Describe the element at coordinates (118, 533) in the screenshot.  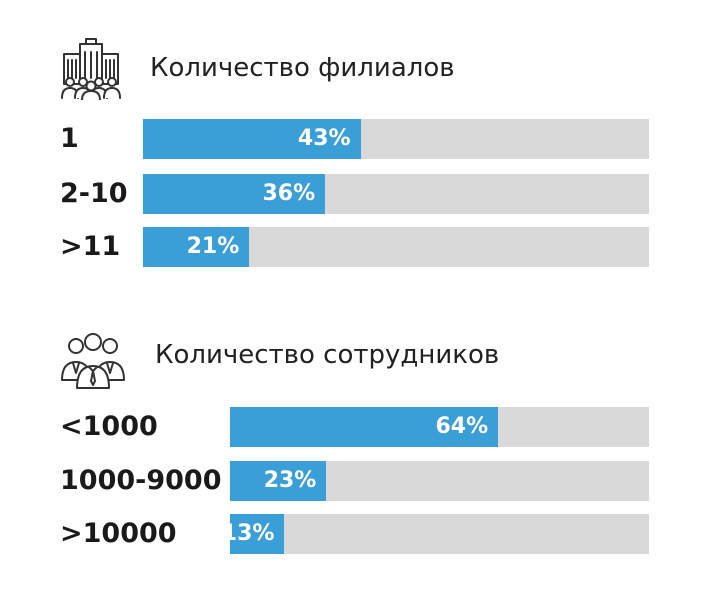
I see `employees-category-3: >10000` at that location.